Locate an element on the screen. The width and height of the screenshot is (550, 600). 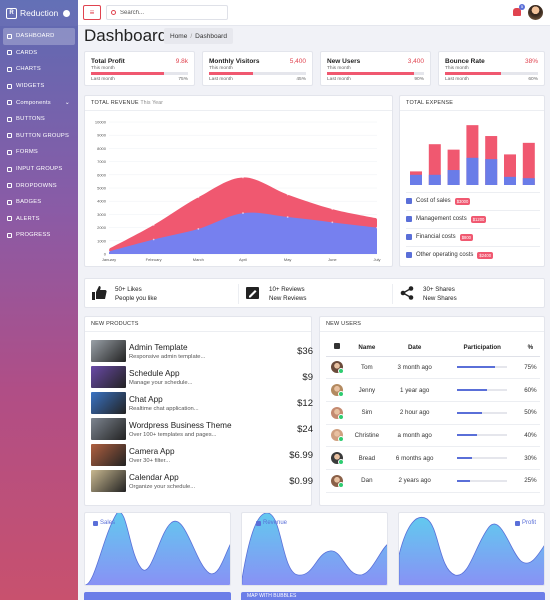
y-tick-label: 3000 is located at coordinates (102, 214).